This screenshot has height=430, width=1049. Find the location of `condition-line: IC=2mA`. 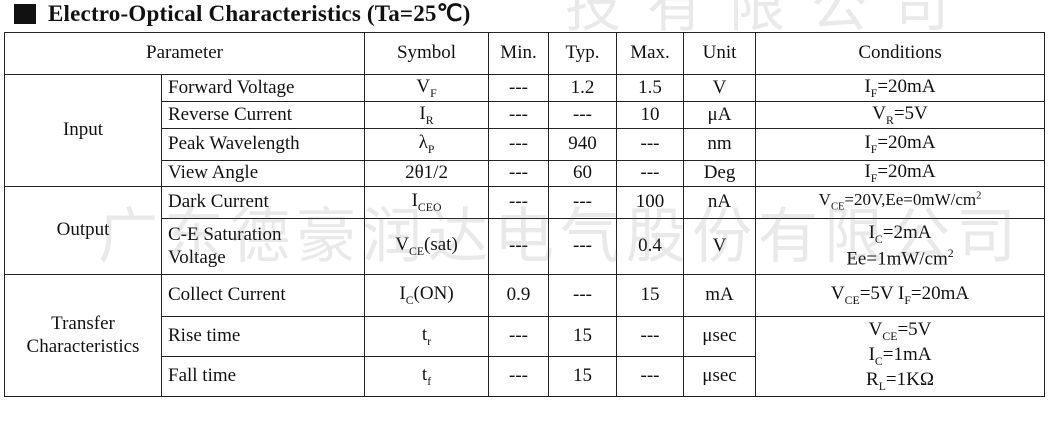

condition-line: IC=2mA is located at coordinates (900, 233).